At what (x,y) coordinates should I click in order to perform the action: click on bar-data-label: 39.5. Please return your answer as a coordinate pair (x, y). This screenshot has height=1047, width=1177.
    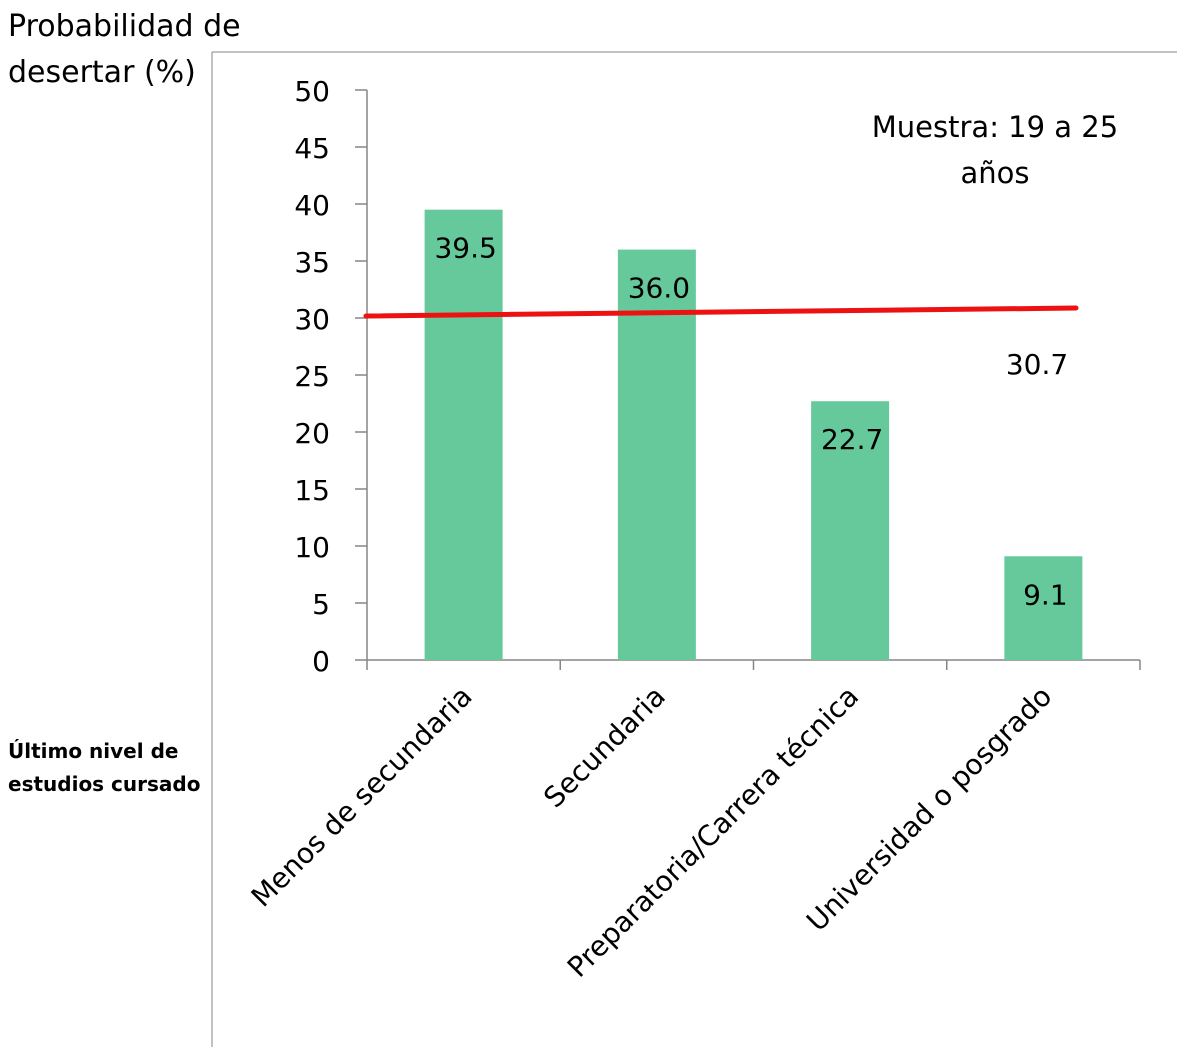
    Looking at the image, I should click on (465, 248).